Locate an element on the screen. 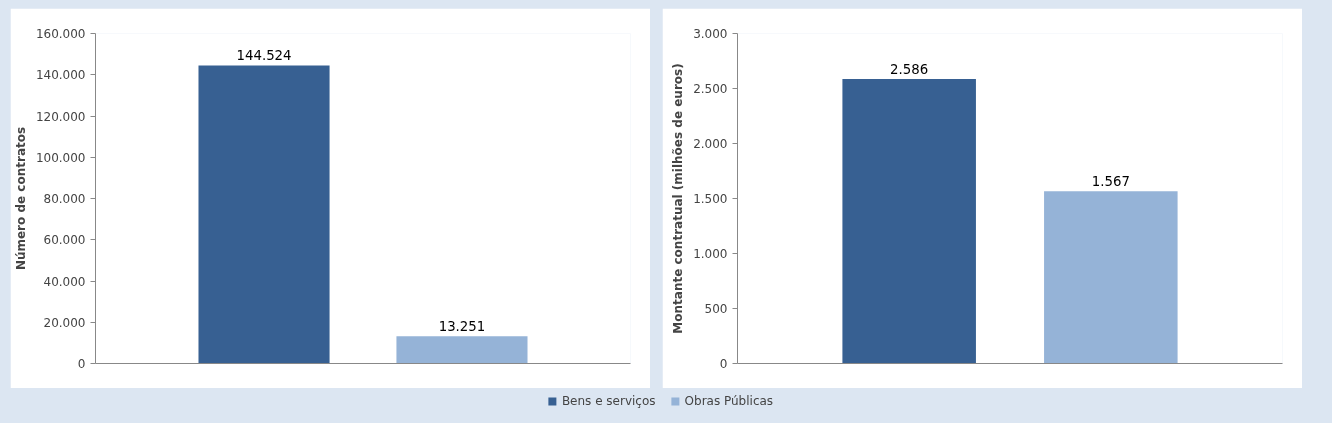  y-tick-label: 500 is located at coordinates (716, 309).